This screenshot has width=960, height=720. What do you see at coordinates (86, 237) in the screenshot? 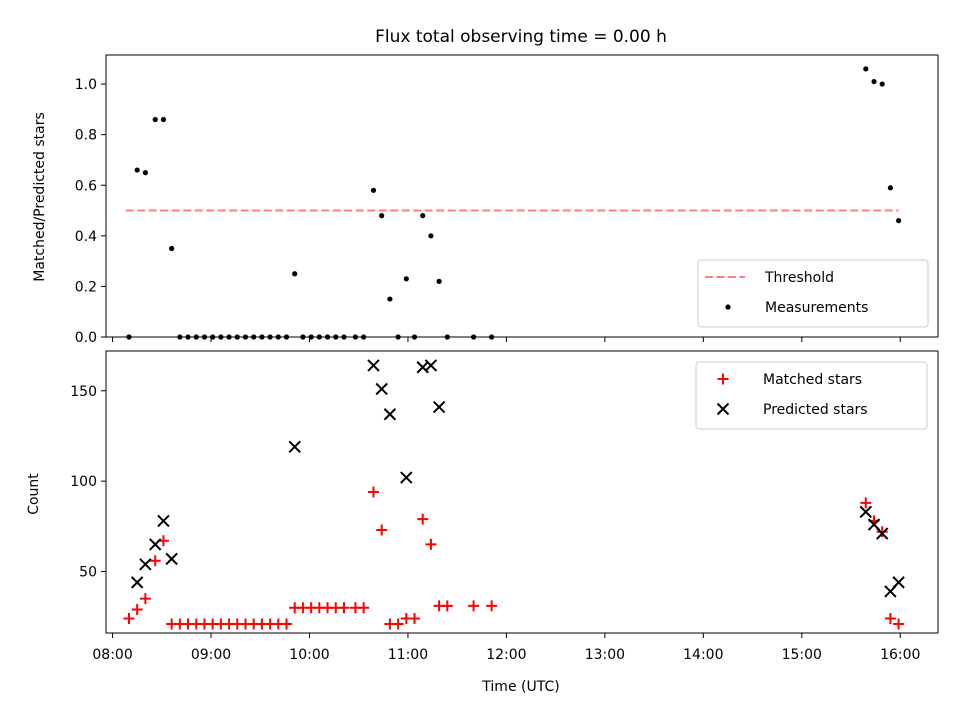
I see `y-tick-label: 0.4` at bounding box center [86, 237].